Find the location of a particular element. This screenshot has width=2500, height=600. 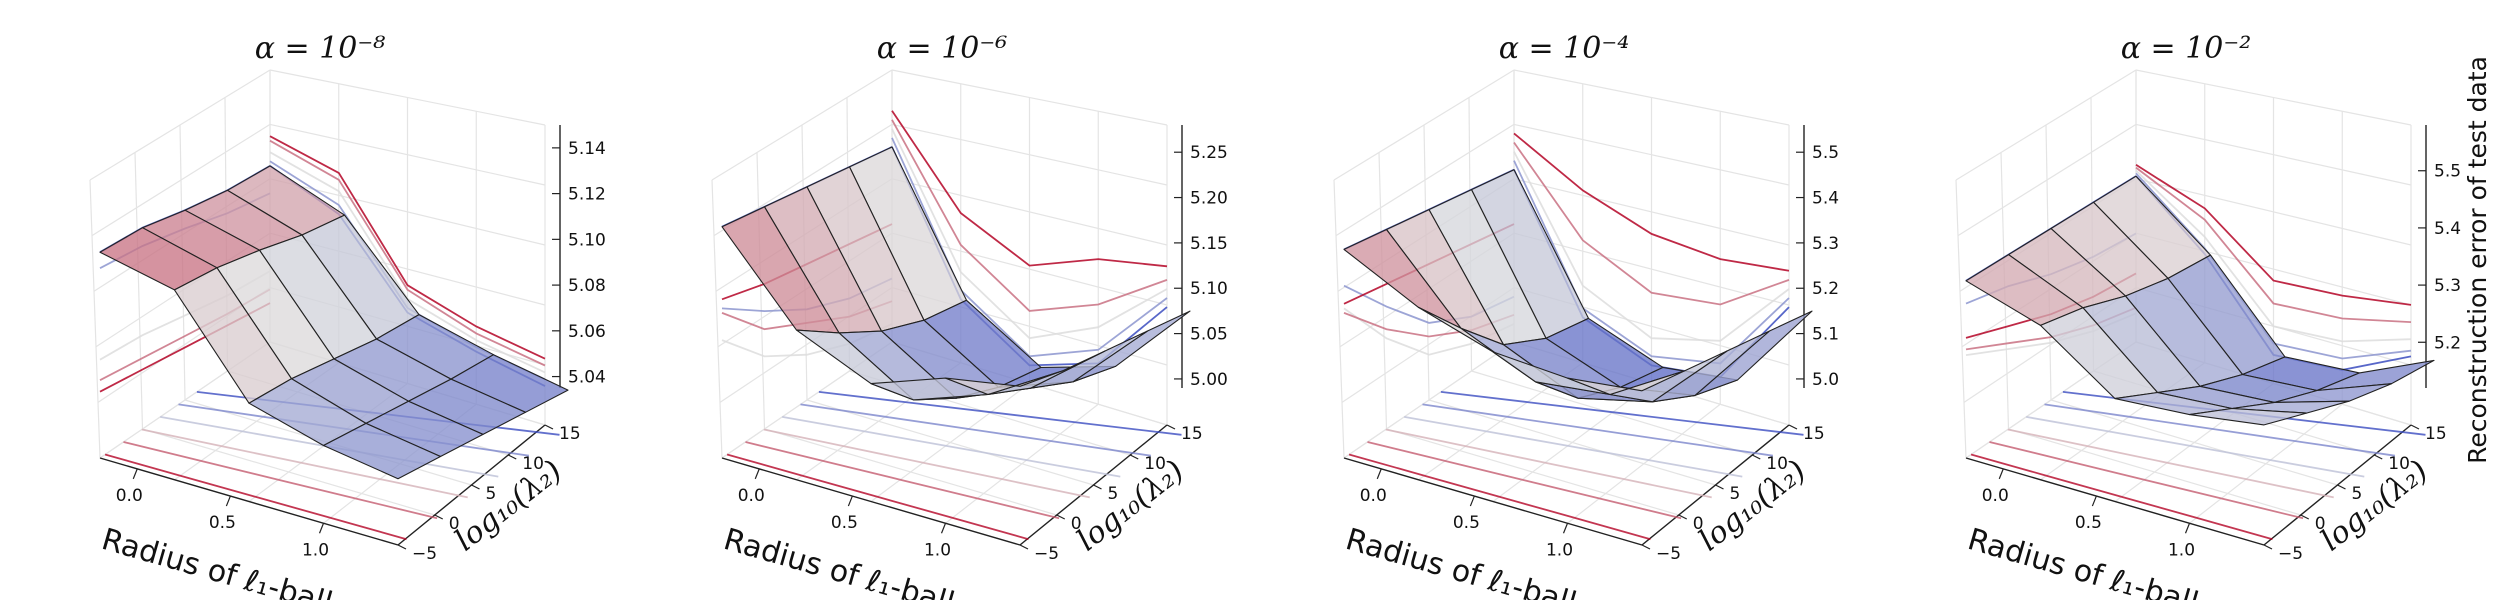

z-tick-label: 5.15 is located at coordinates (1209, 244).